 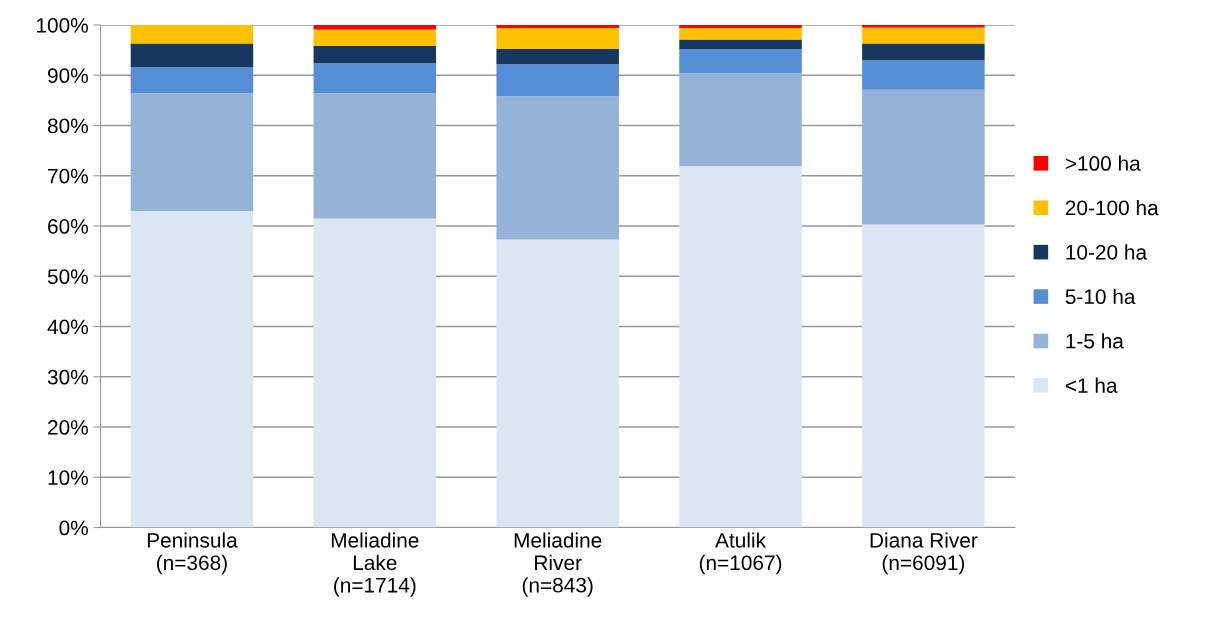 I want to click on y-tick-label: 30%, so click(x=67, y=377).